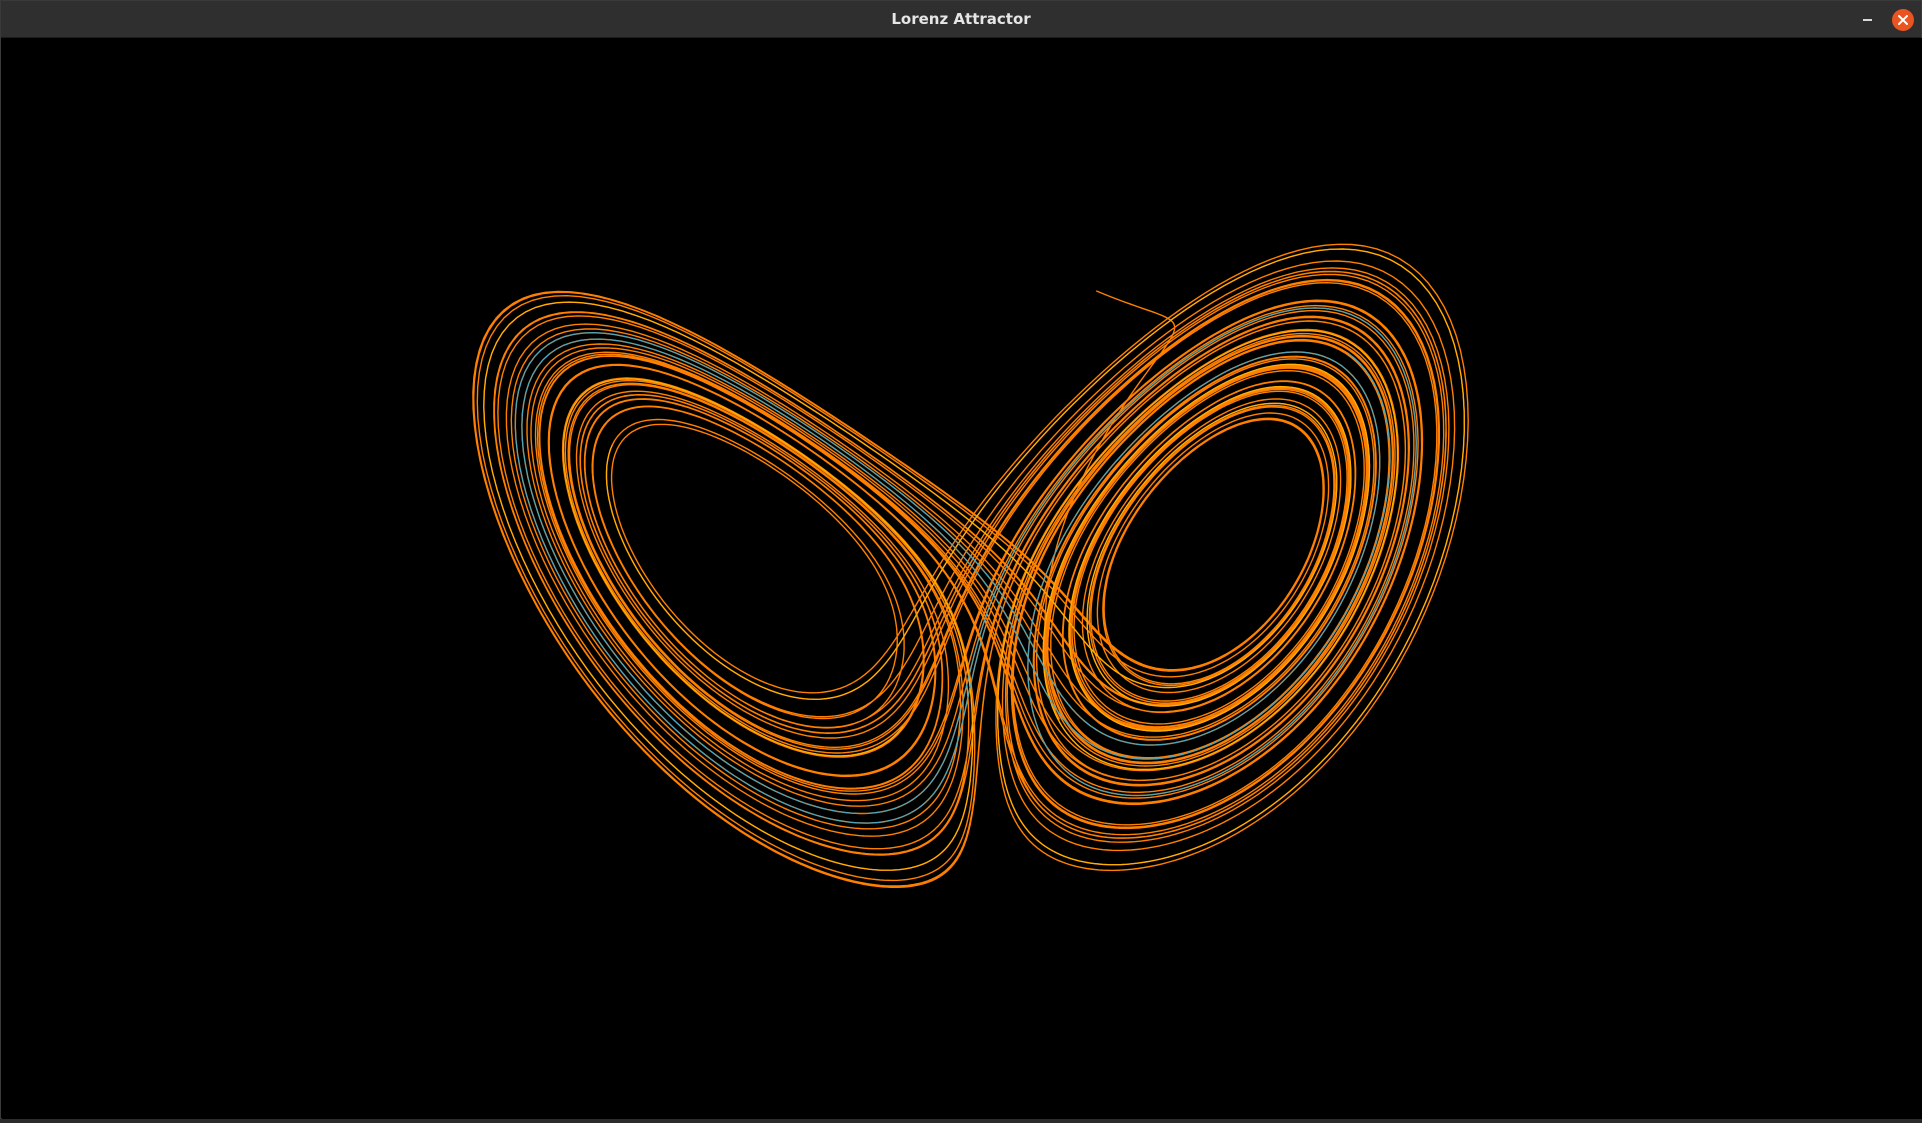 The image size is (1922, 1123). I want to click on window-title: Lorenz Attractor, so click(961, 19).